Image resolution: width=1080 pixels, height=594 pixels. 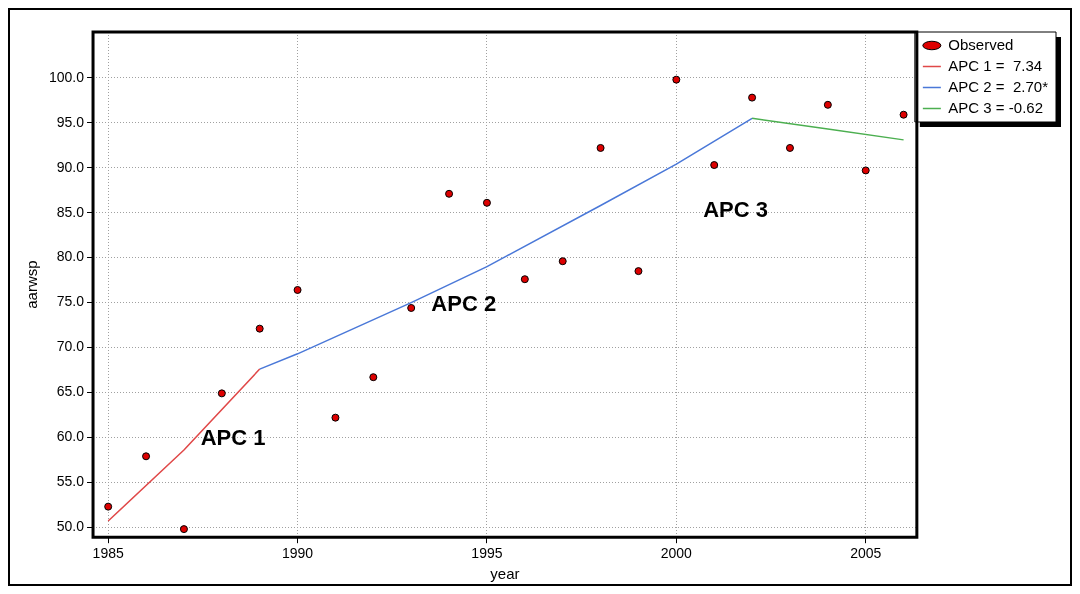 I want to click on y-tick-label: 65.0, so click(x=70, y=391).